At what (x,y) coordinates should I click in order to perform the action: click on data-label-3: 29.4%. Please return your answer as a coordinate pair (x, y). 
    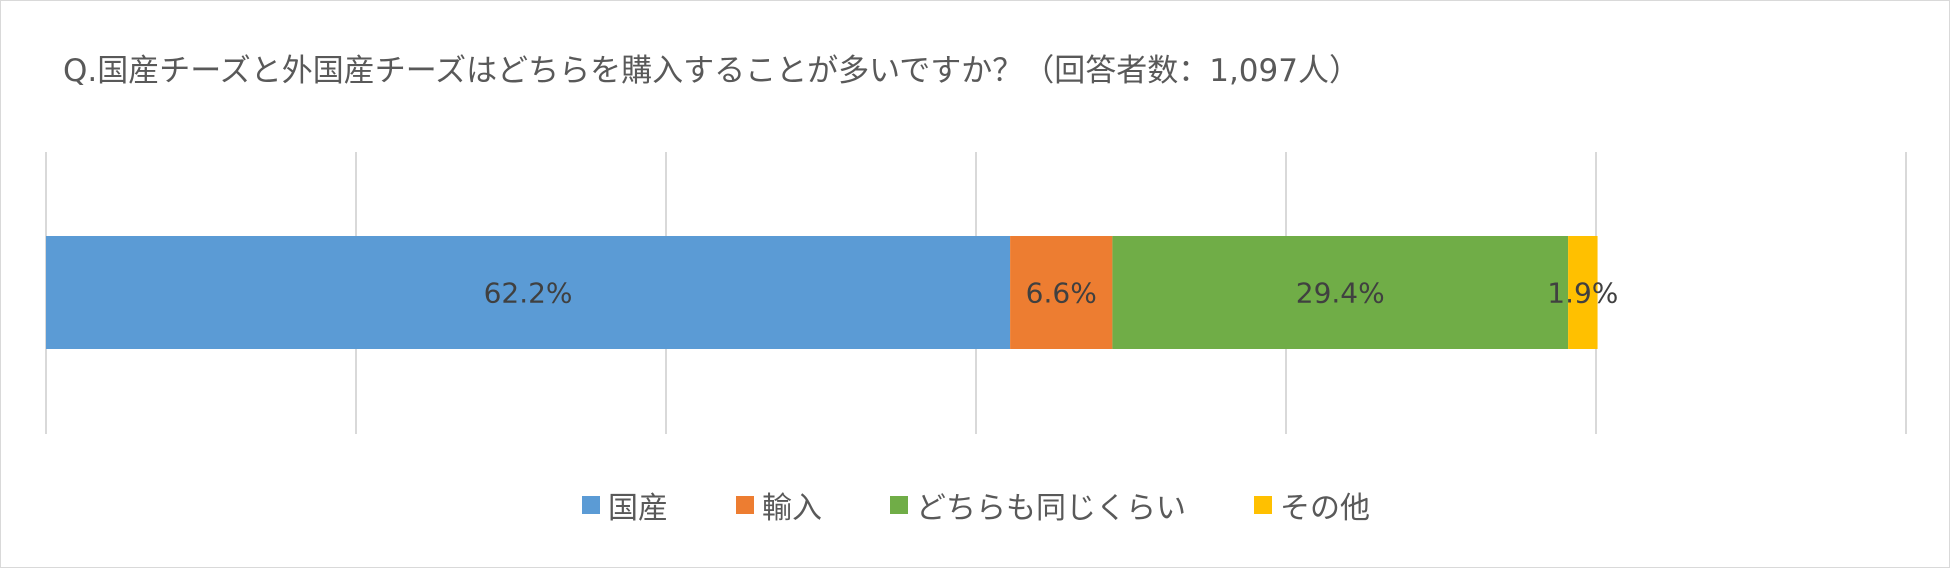
    Looking at the image, I should click on (1340, 293).